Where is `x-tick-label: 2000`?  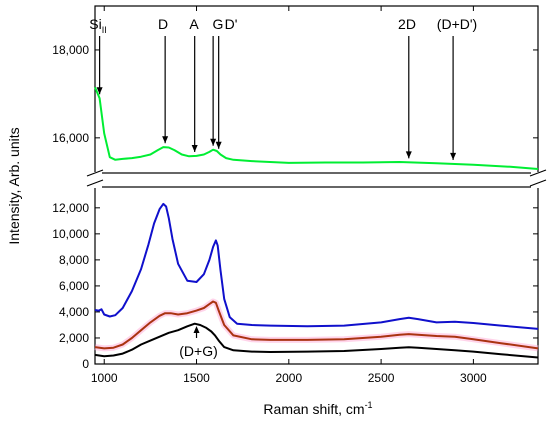
x-tick-label: 2000 is located at coordinates (288, 378).